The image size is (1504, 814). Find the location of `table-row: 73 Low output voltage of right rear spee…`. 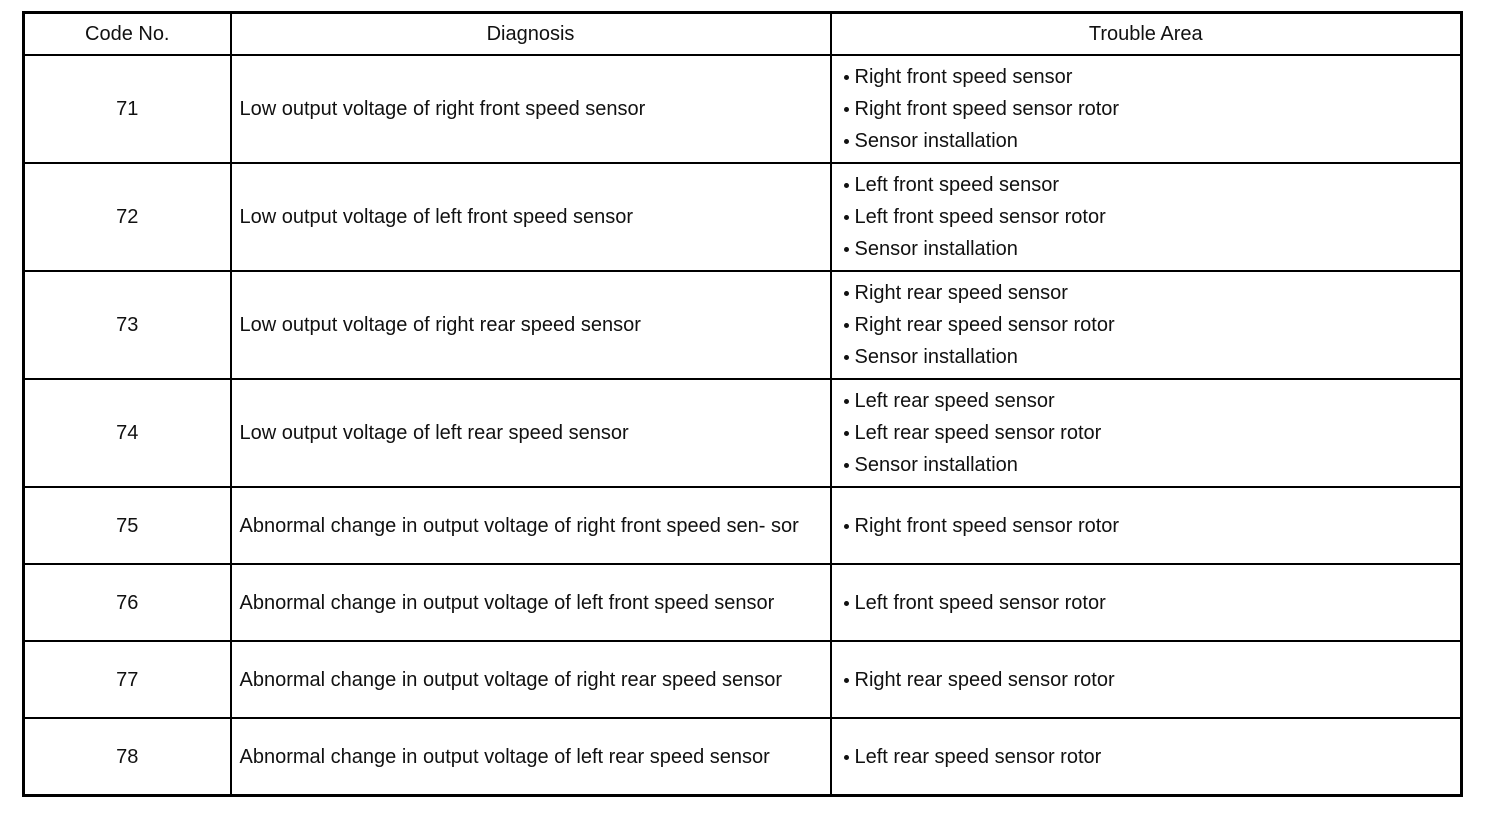

table-row: 73 Low output voltage of right rear spee… is located at coordinates (742, 325).